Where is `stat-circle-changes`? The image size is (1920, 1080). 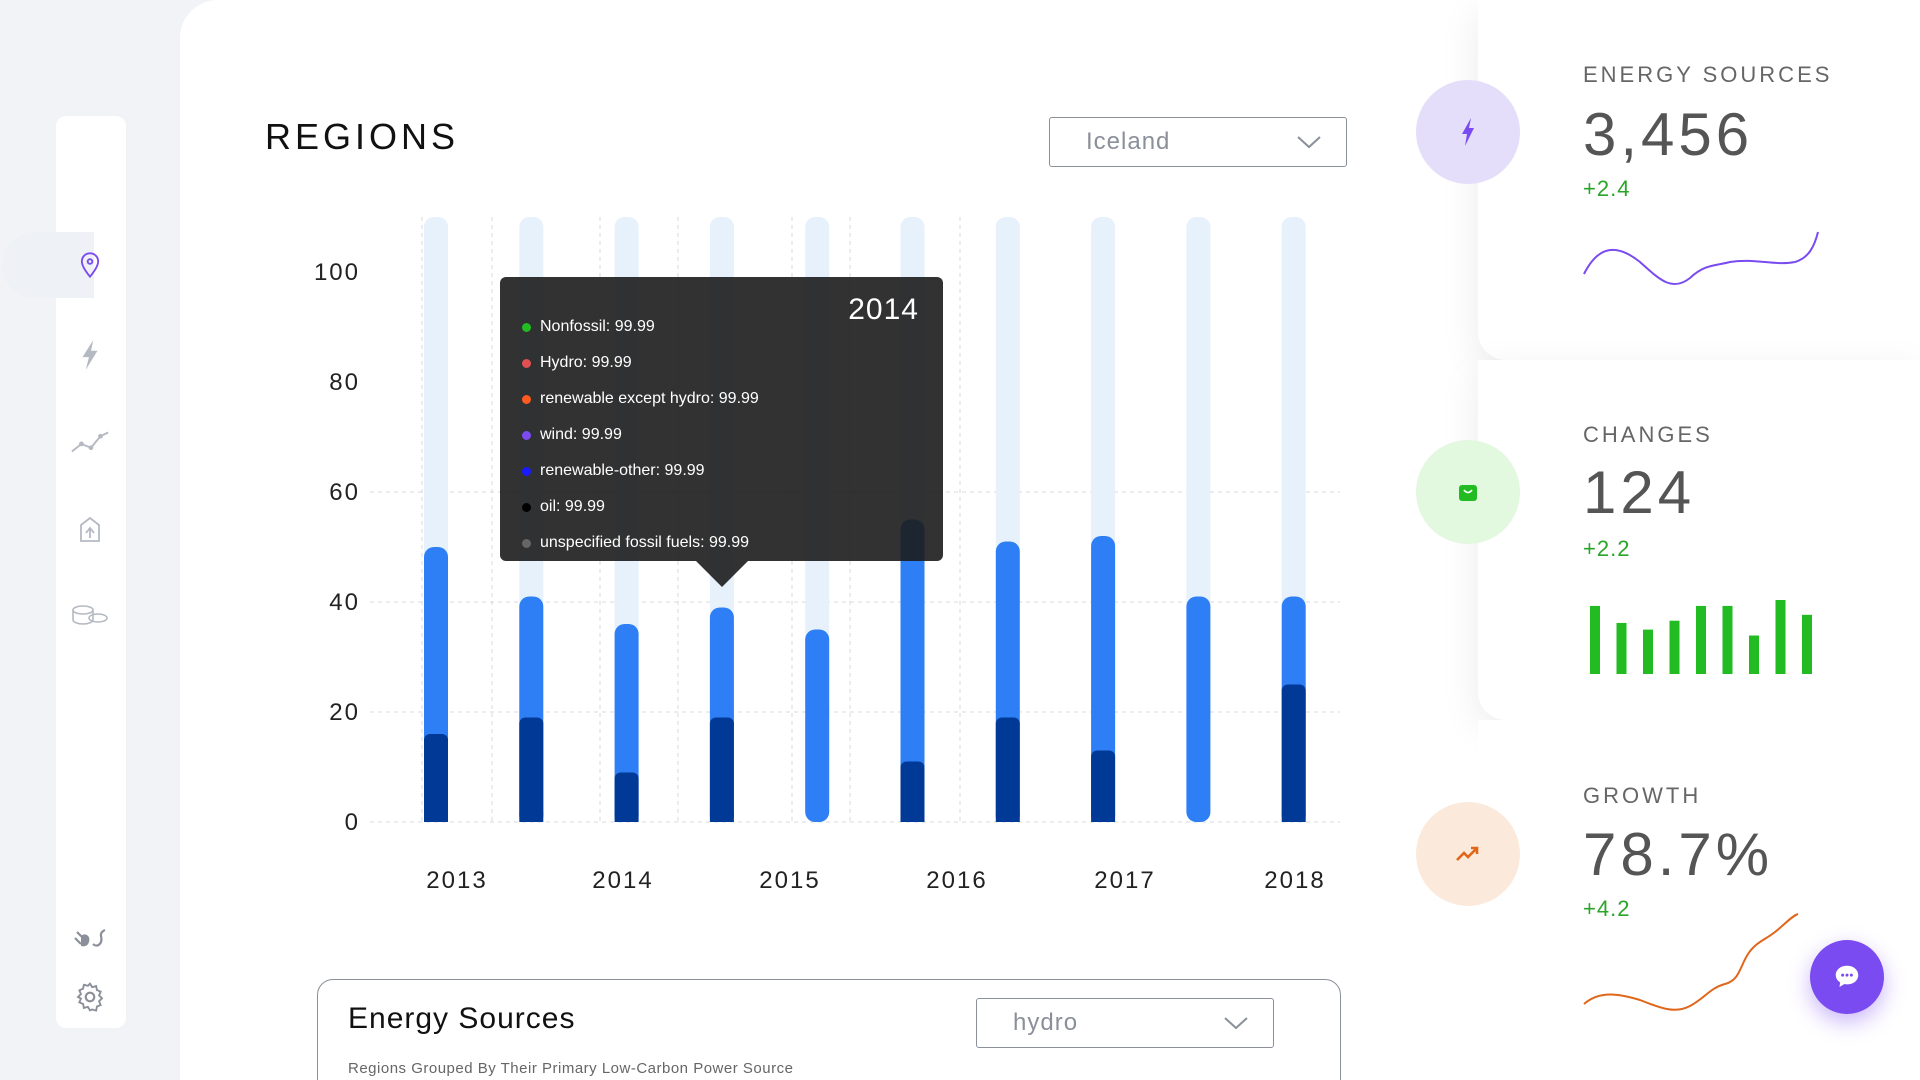 stat-circle-changes is located at coordinates (1468, 492).